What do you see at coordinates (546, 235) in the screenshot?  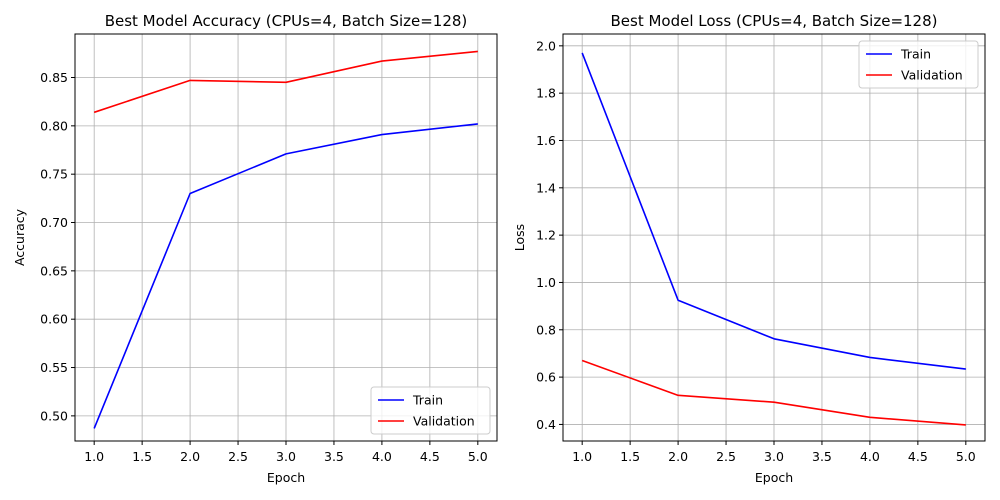 I see `y-tick-label: 1.2` at bounding box center [546, 235].